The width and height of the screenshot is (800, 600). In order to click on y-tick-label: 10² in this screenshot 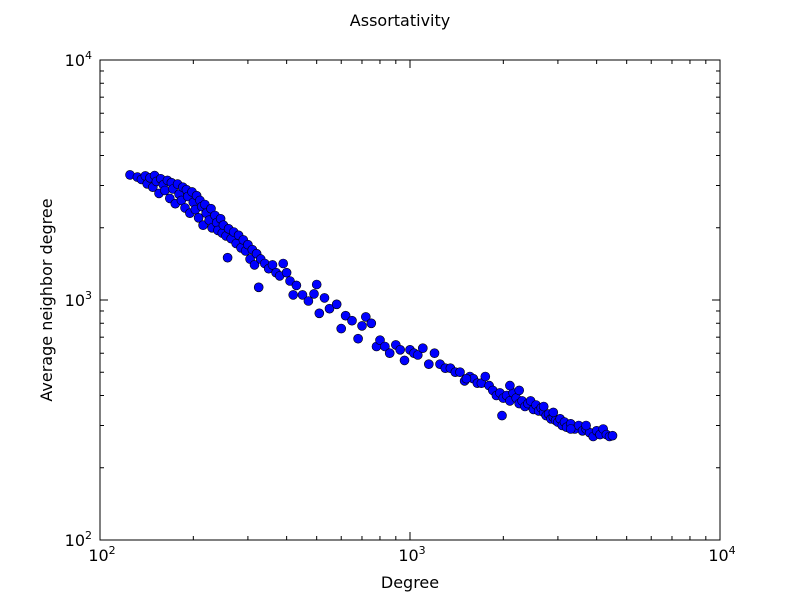, I will do `click(78, 539)`.